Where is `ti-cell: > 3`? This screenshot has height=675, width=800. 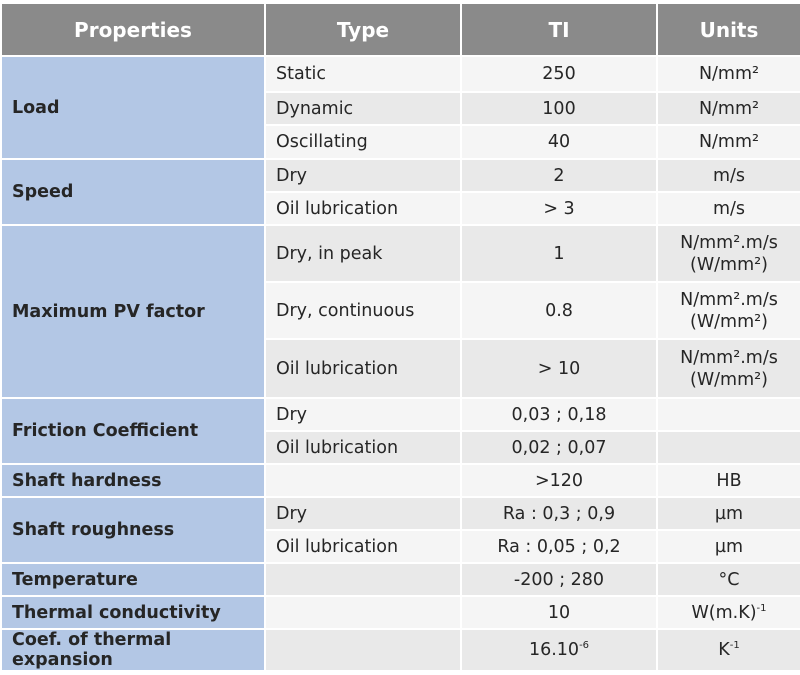
ti-cell: > 3 is located at coordinates (559, 208).